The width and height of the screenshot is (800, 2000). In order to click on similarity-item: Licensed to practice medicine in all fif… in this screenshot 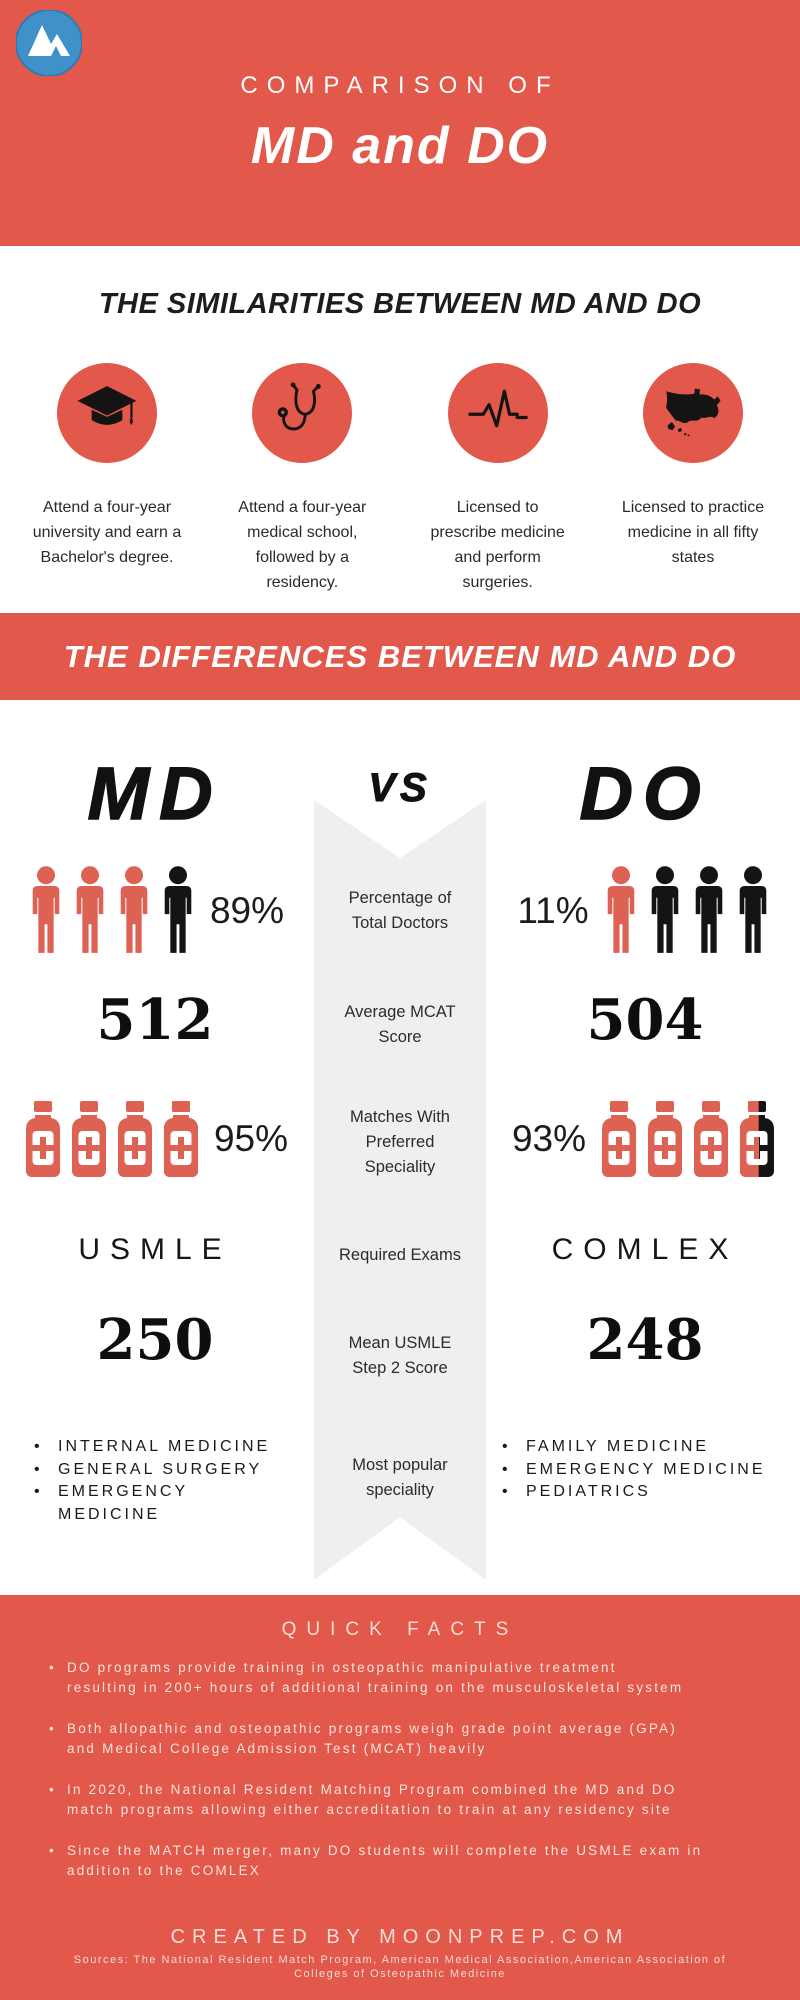, I will do `click(693, 487)`.